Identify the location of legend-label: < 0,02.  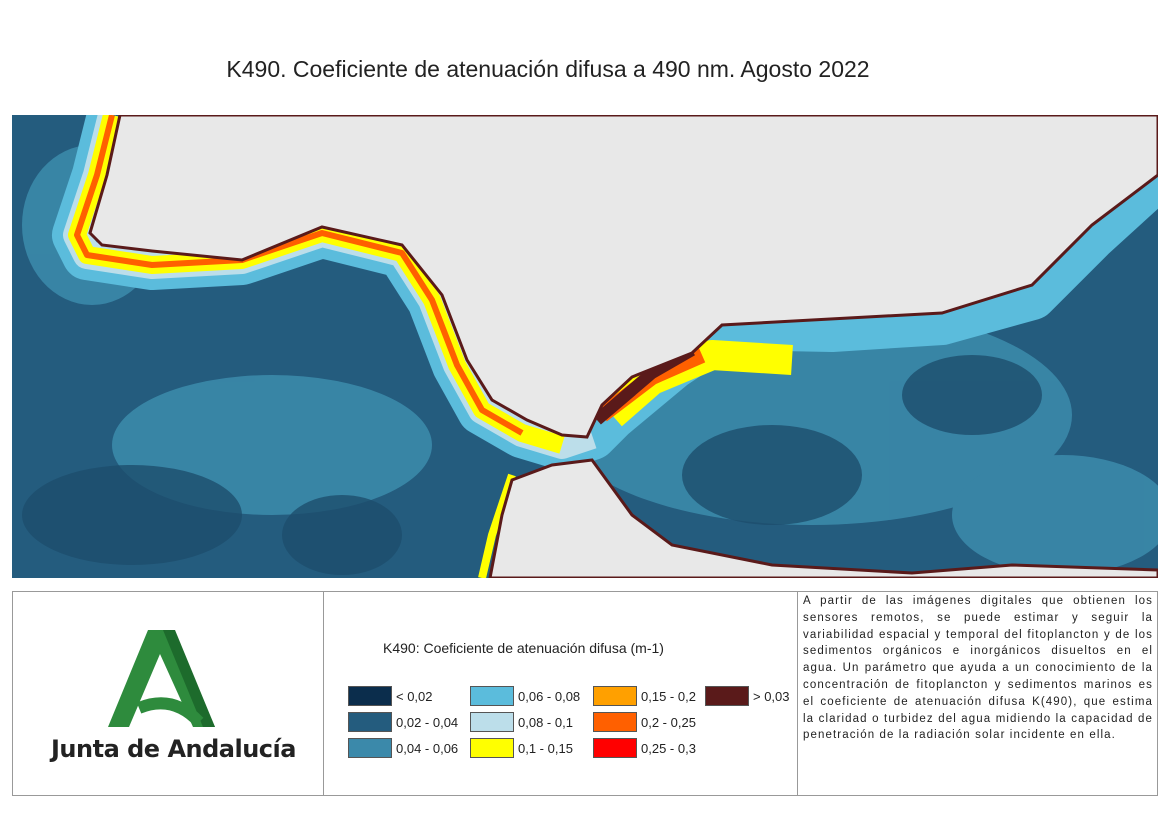
(414, 696).